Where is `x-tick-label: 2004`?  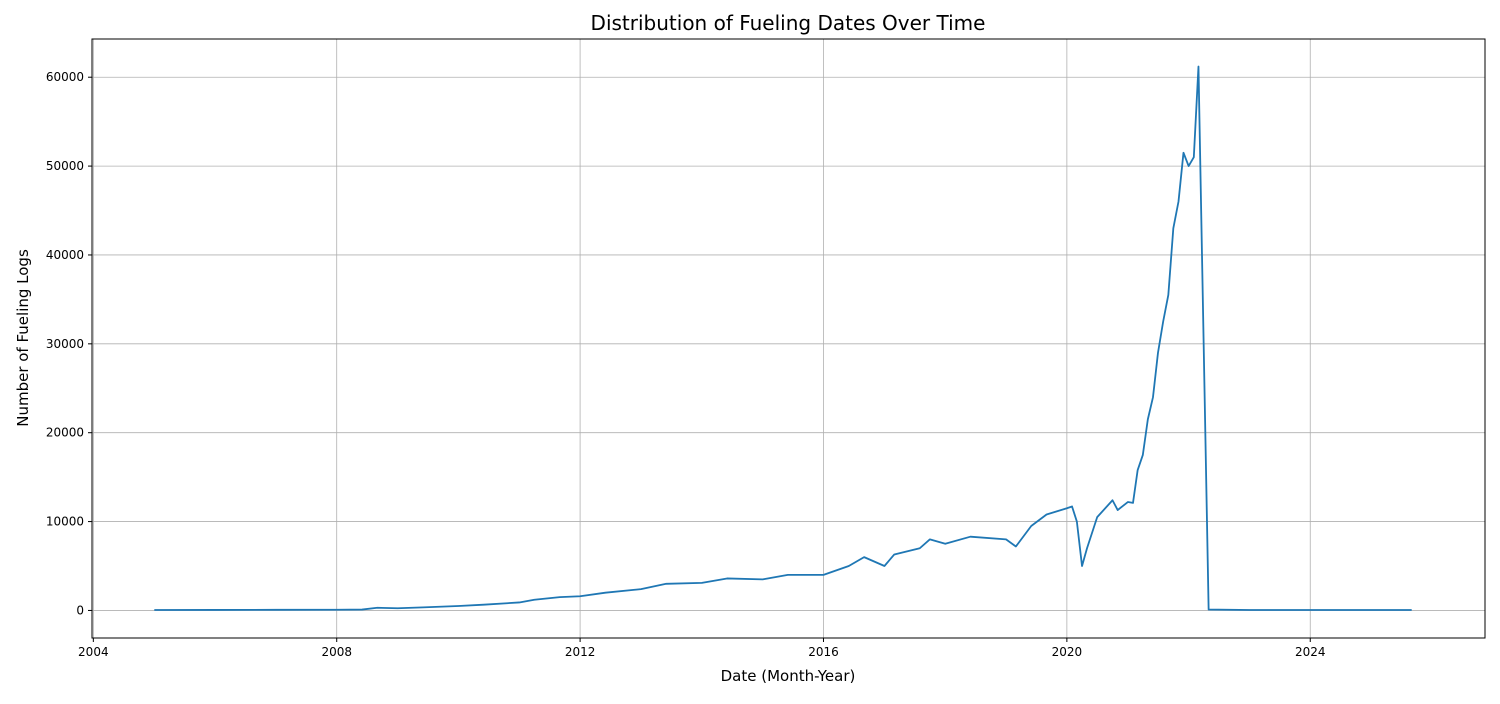
x-tick-label: 2004 is located at coordinates (93, 652).